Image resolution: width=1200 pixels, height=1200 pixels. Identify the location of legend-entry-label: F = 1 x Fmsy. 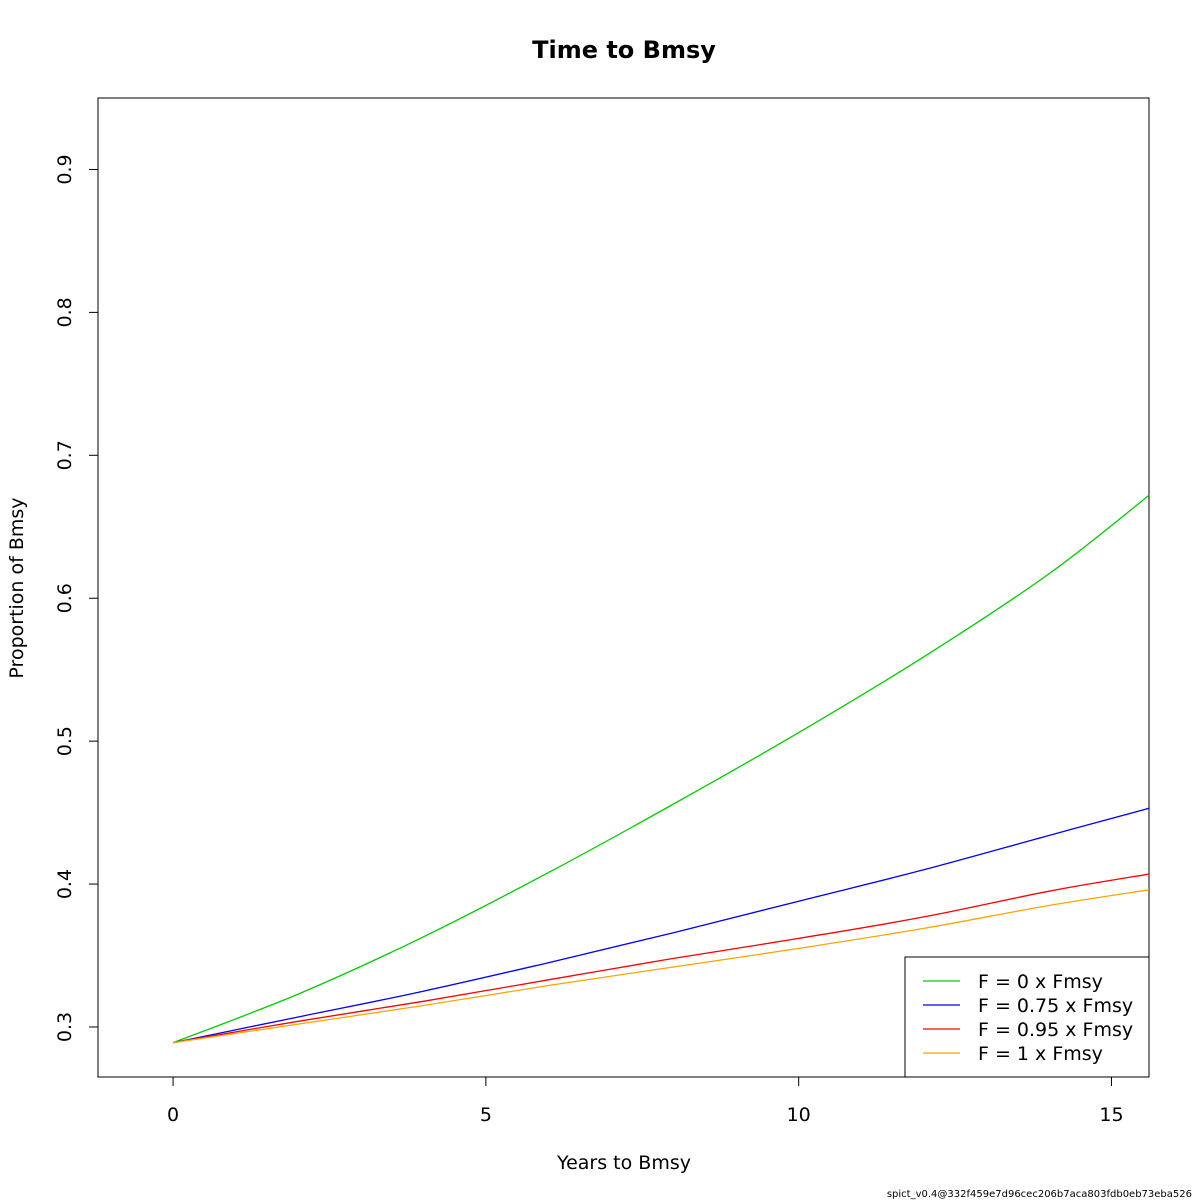
(1040, 1054).